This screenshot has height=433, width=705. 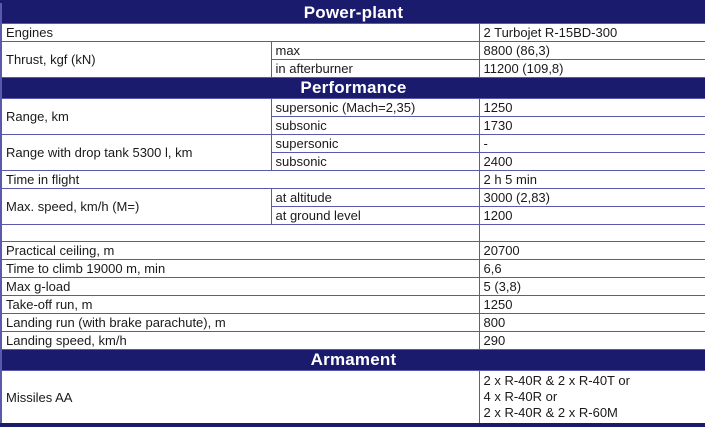 What do you see at coordinates (591, 250) in the screenshot?
I see `row-value-practical-ceiling: 20700` at bounding box center [591, 250].